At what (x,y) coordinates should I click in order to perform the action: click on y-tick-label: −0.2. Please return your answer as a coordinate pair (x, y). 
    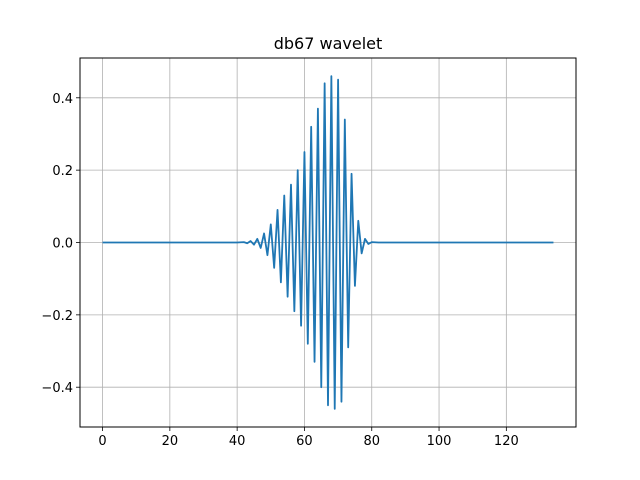
    Looking at the image, I should click on (57, 316).